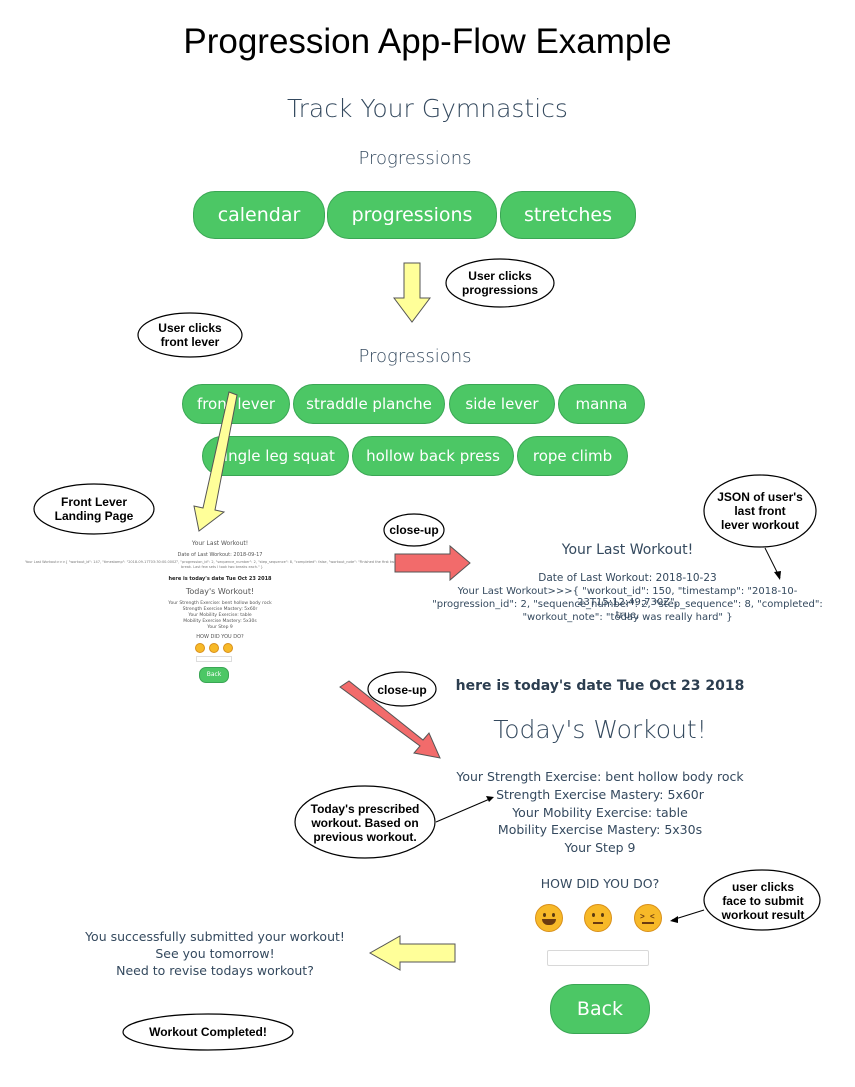 Image resolution: width=855 pixels, height=1087 pixels. I want to click on thumb-how: HOW DID YOU DO?, so click(220, 637).